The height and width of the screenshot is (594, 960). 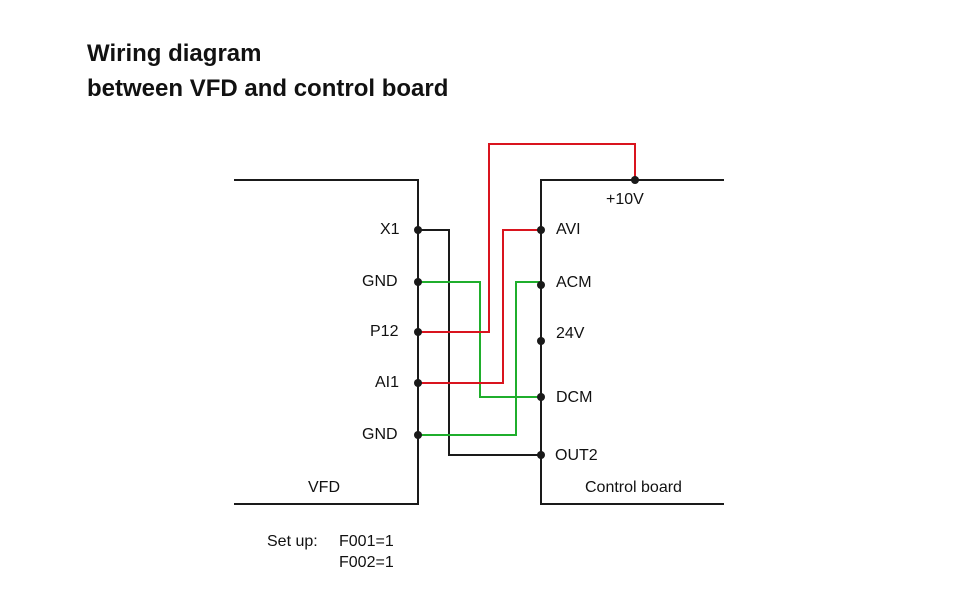 I want to click on setup-param: F001=1, so click(x=366, y=541).